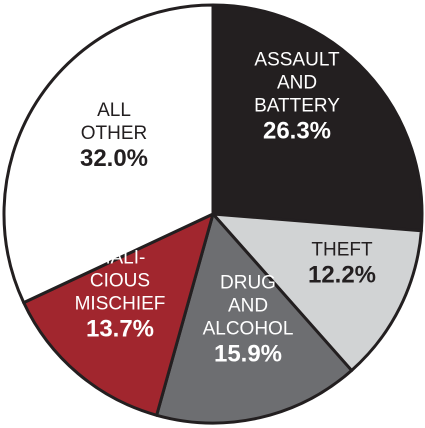  What do you see at coordinates (114, 110) in the screenshot?
I see `slice-label-line: ALL` at bounding box center [114, 110].